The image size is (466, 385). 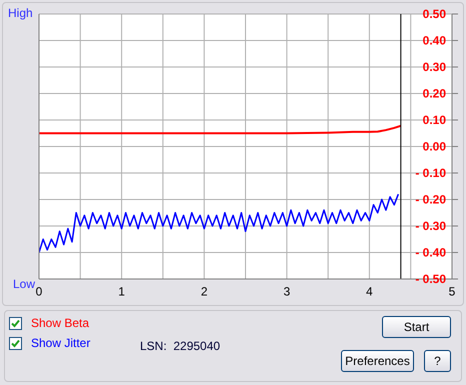 I want to click on button: Start, so click(x=416, y=327).